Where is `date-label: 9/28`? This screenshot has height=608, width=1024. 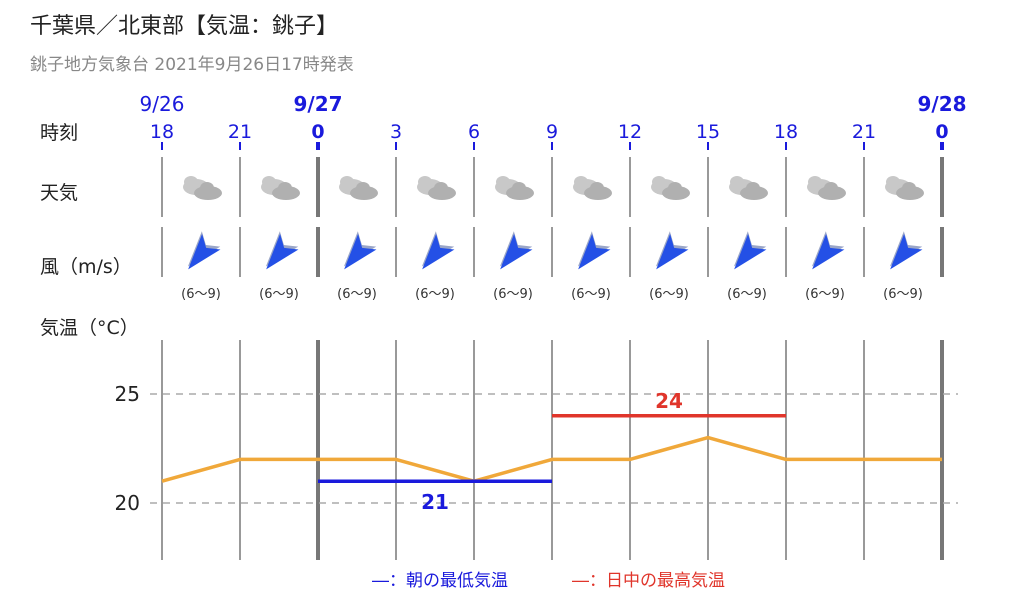 date-label: 9/28 is located at coordinates (941, 104).